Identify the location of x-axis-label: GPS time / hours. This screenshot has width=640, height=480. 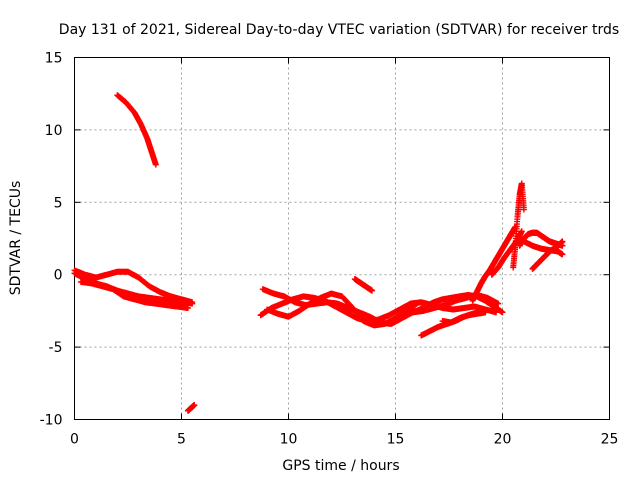
(340, 466).